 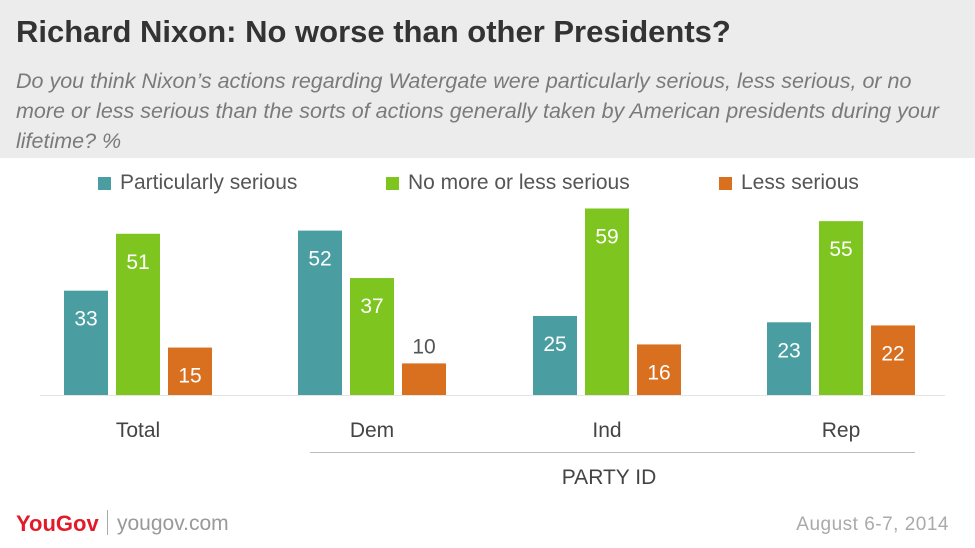 I want to click on bar-rep-particularly-serious, so click(x=789, y=358).